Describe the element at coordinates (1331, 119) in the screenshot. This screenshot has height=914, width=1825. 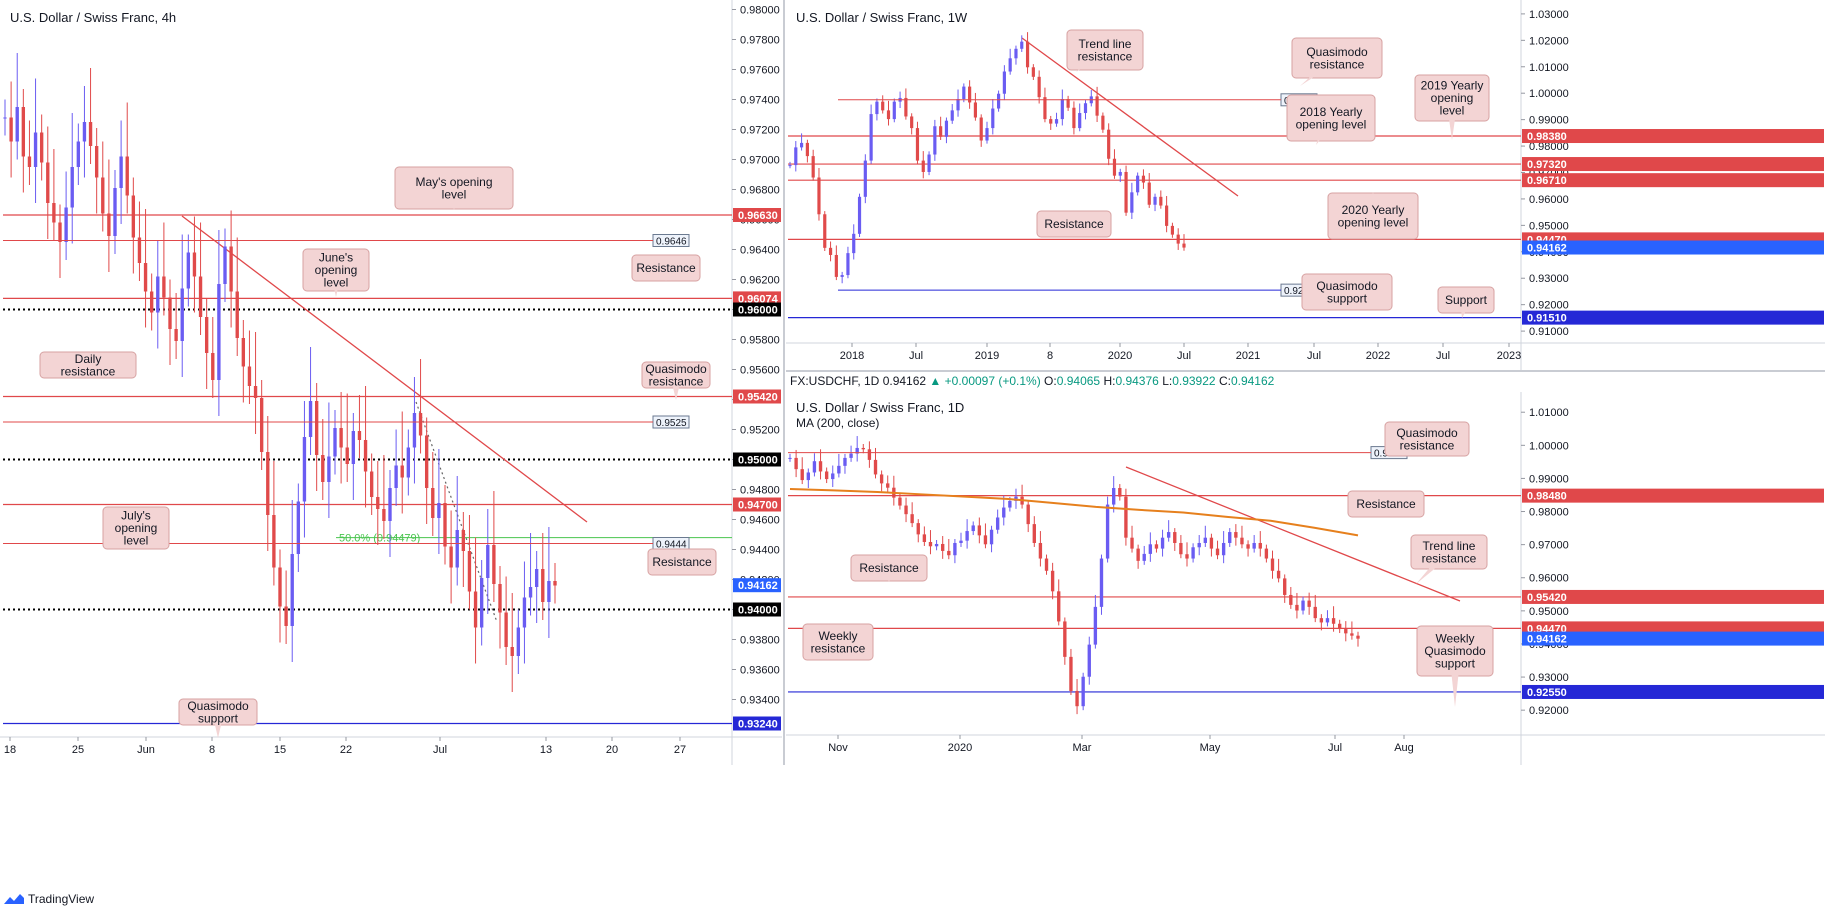
I see `annotation-callout: 2018 Yearly opening level` at that location.